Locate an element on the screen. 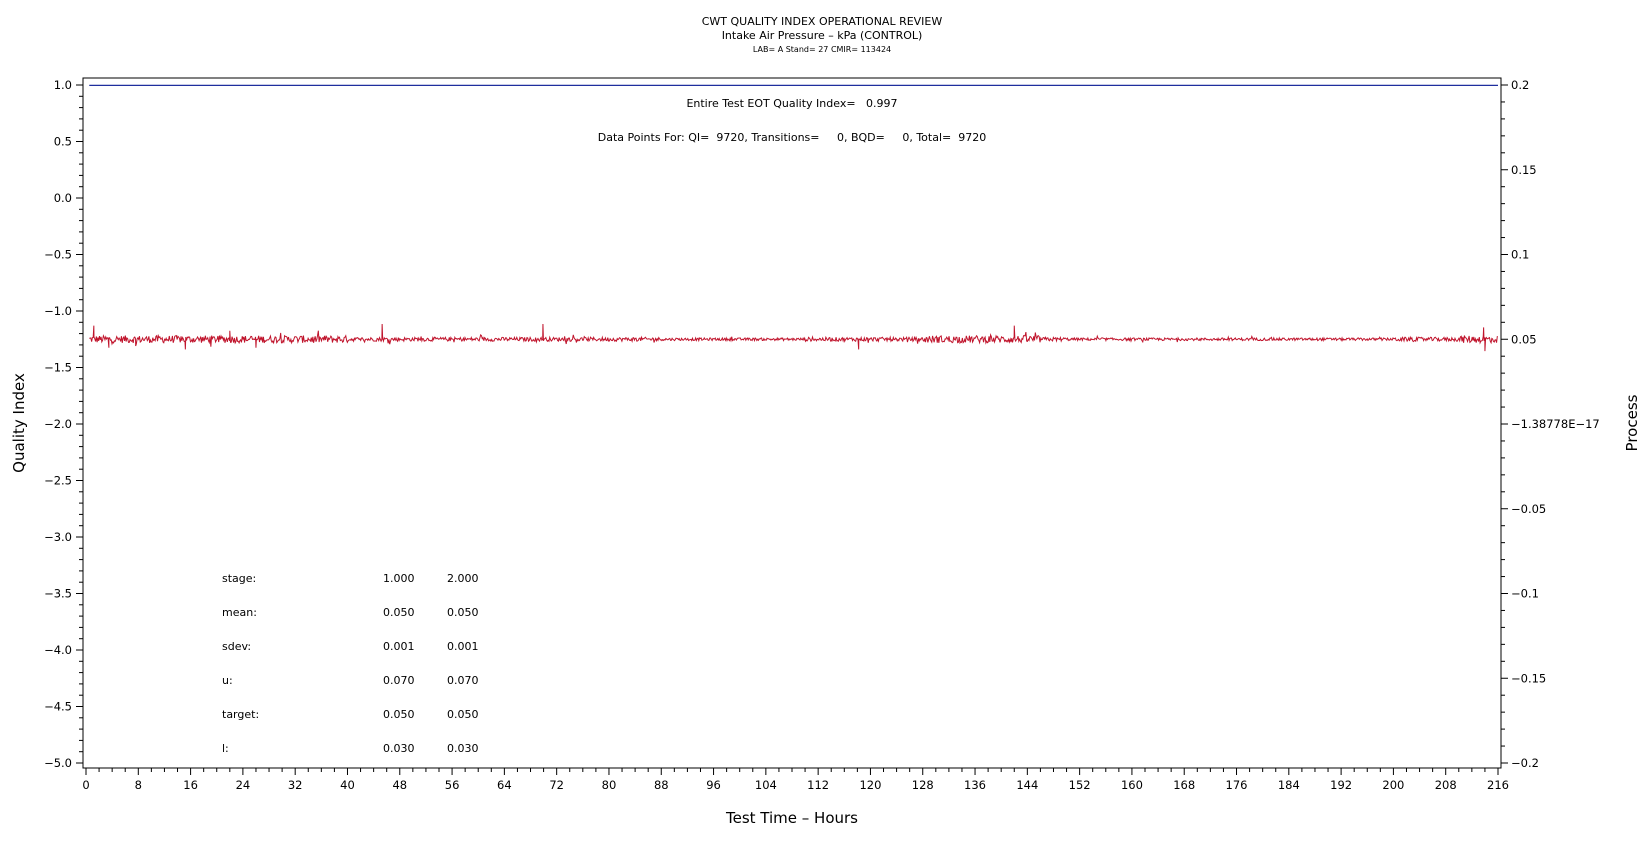  y-right-tick-label: 0.2 is located at coordinates (1520, 85).